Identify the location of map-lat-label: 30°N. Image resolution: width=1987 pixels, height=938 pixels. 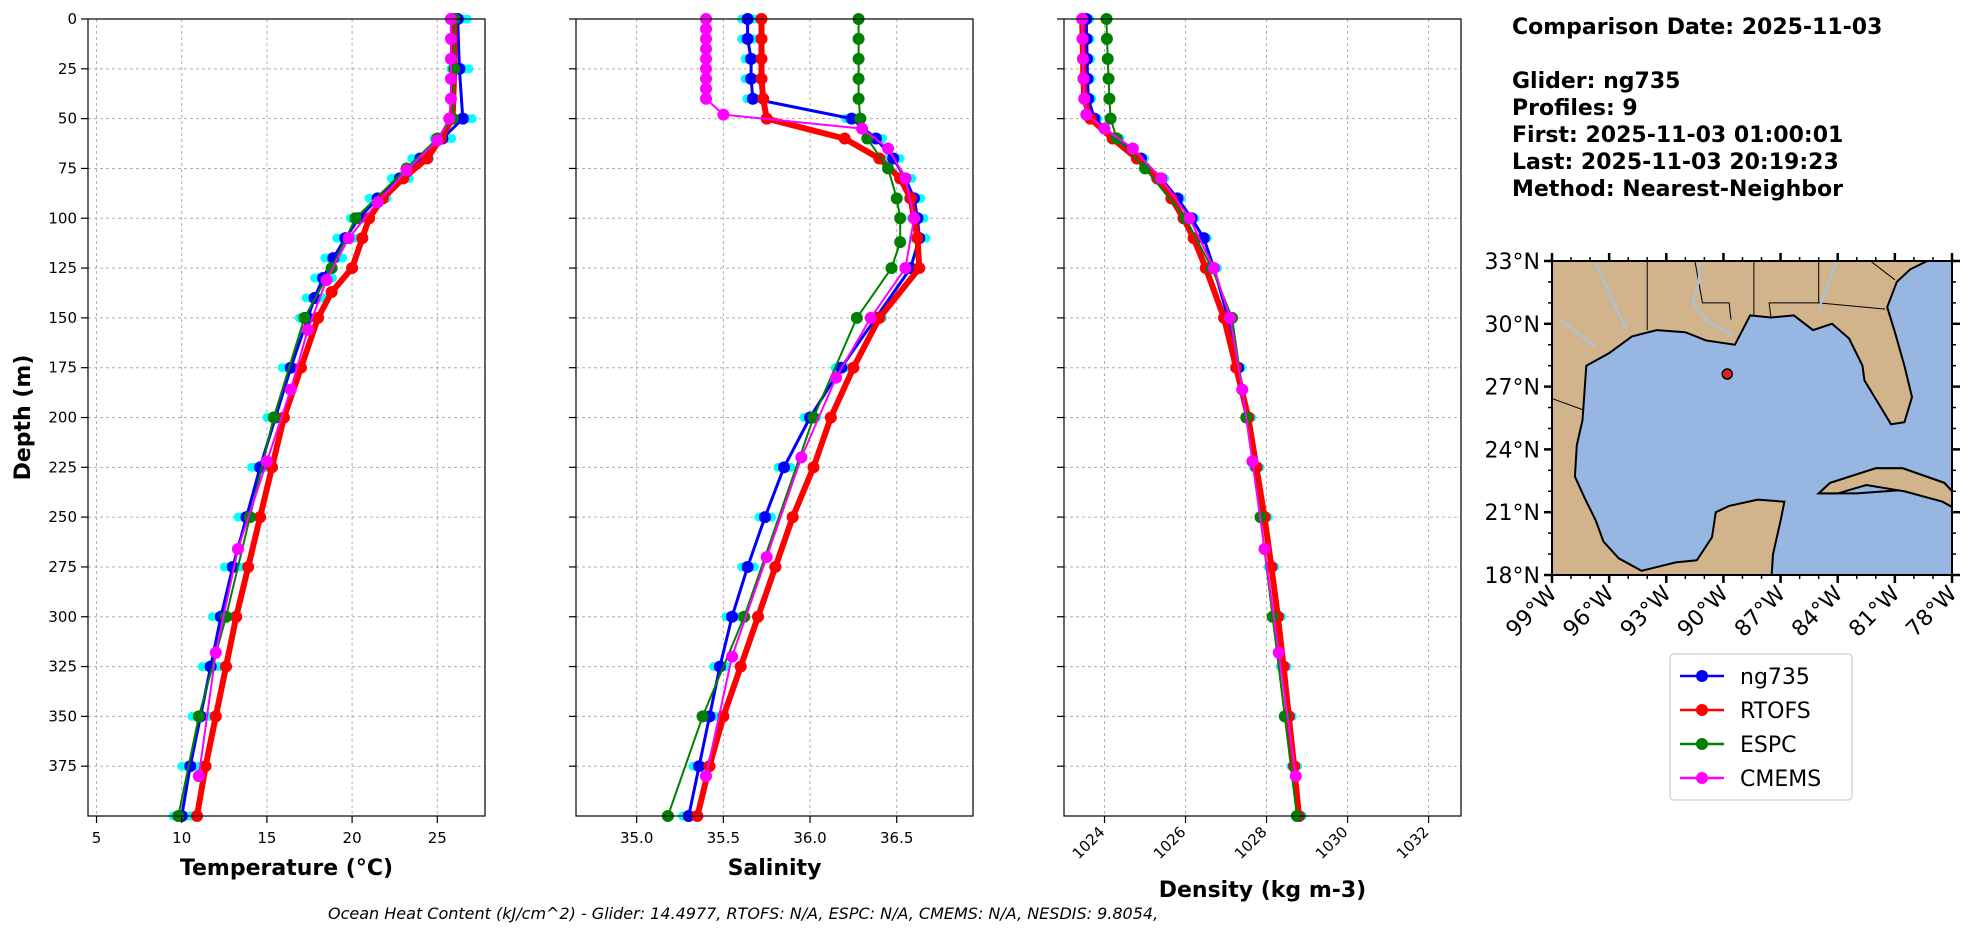
(1512, 325).